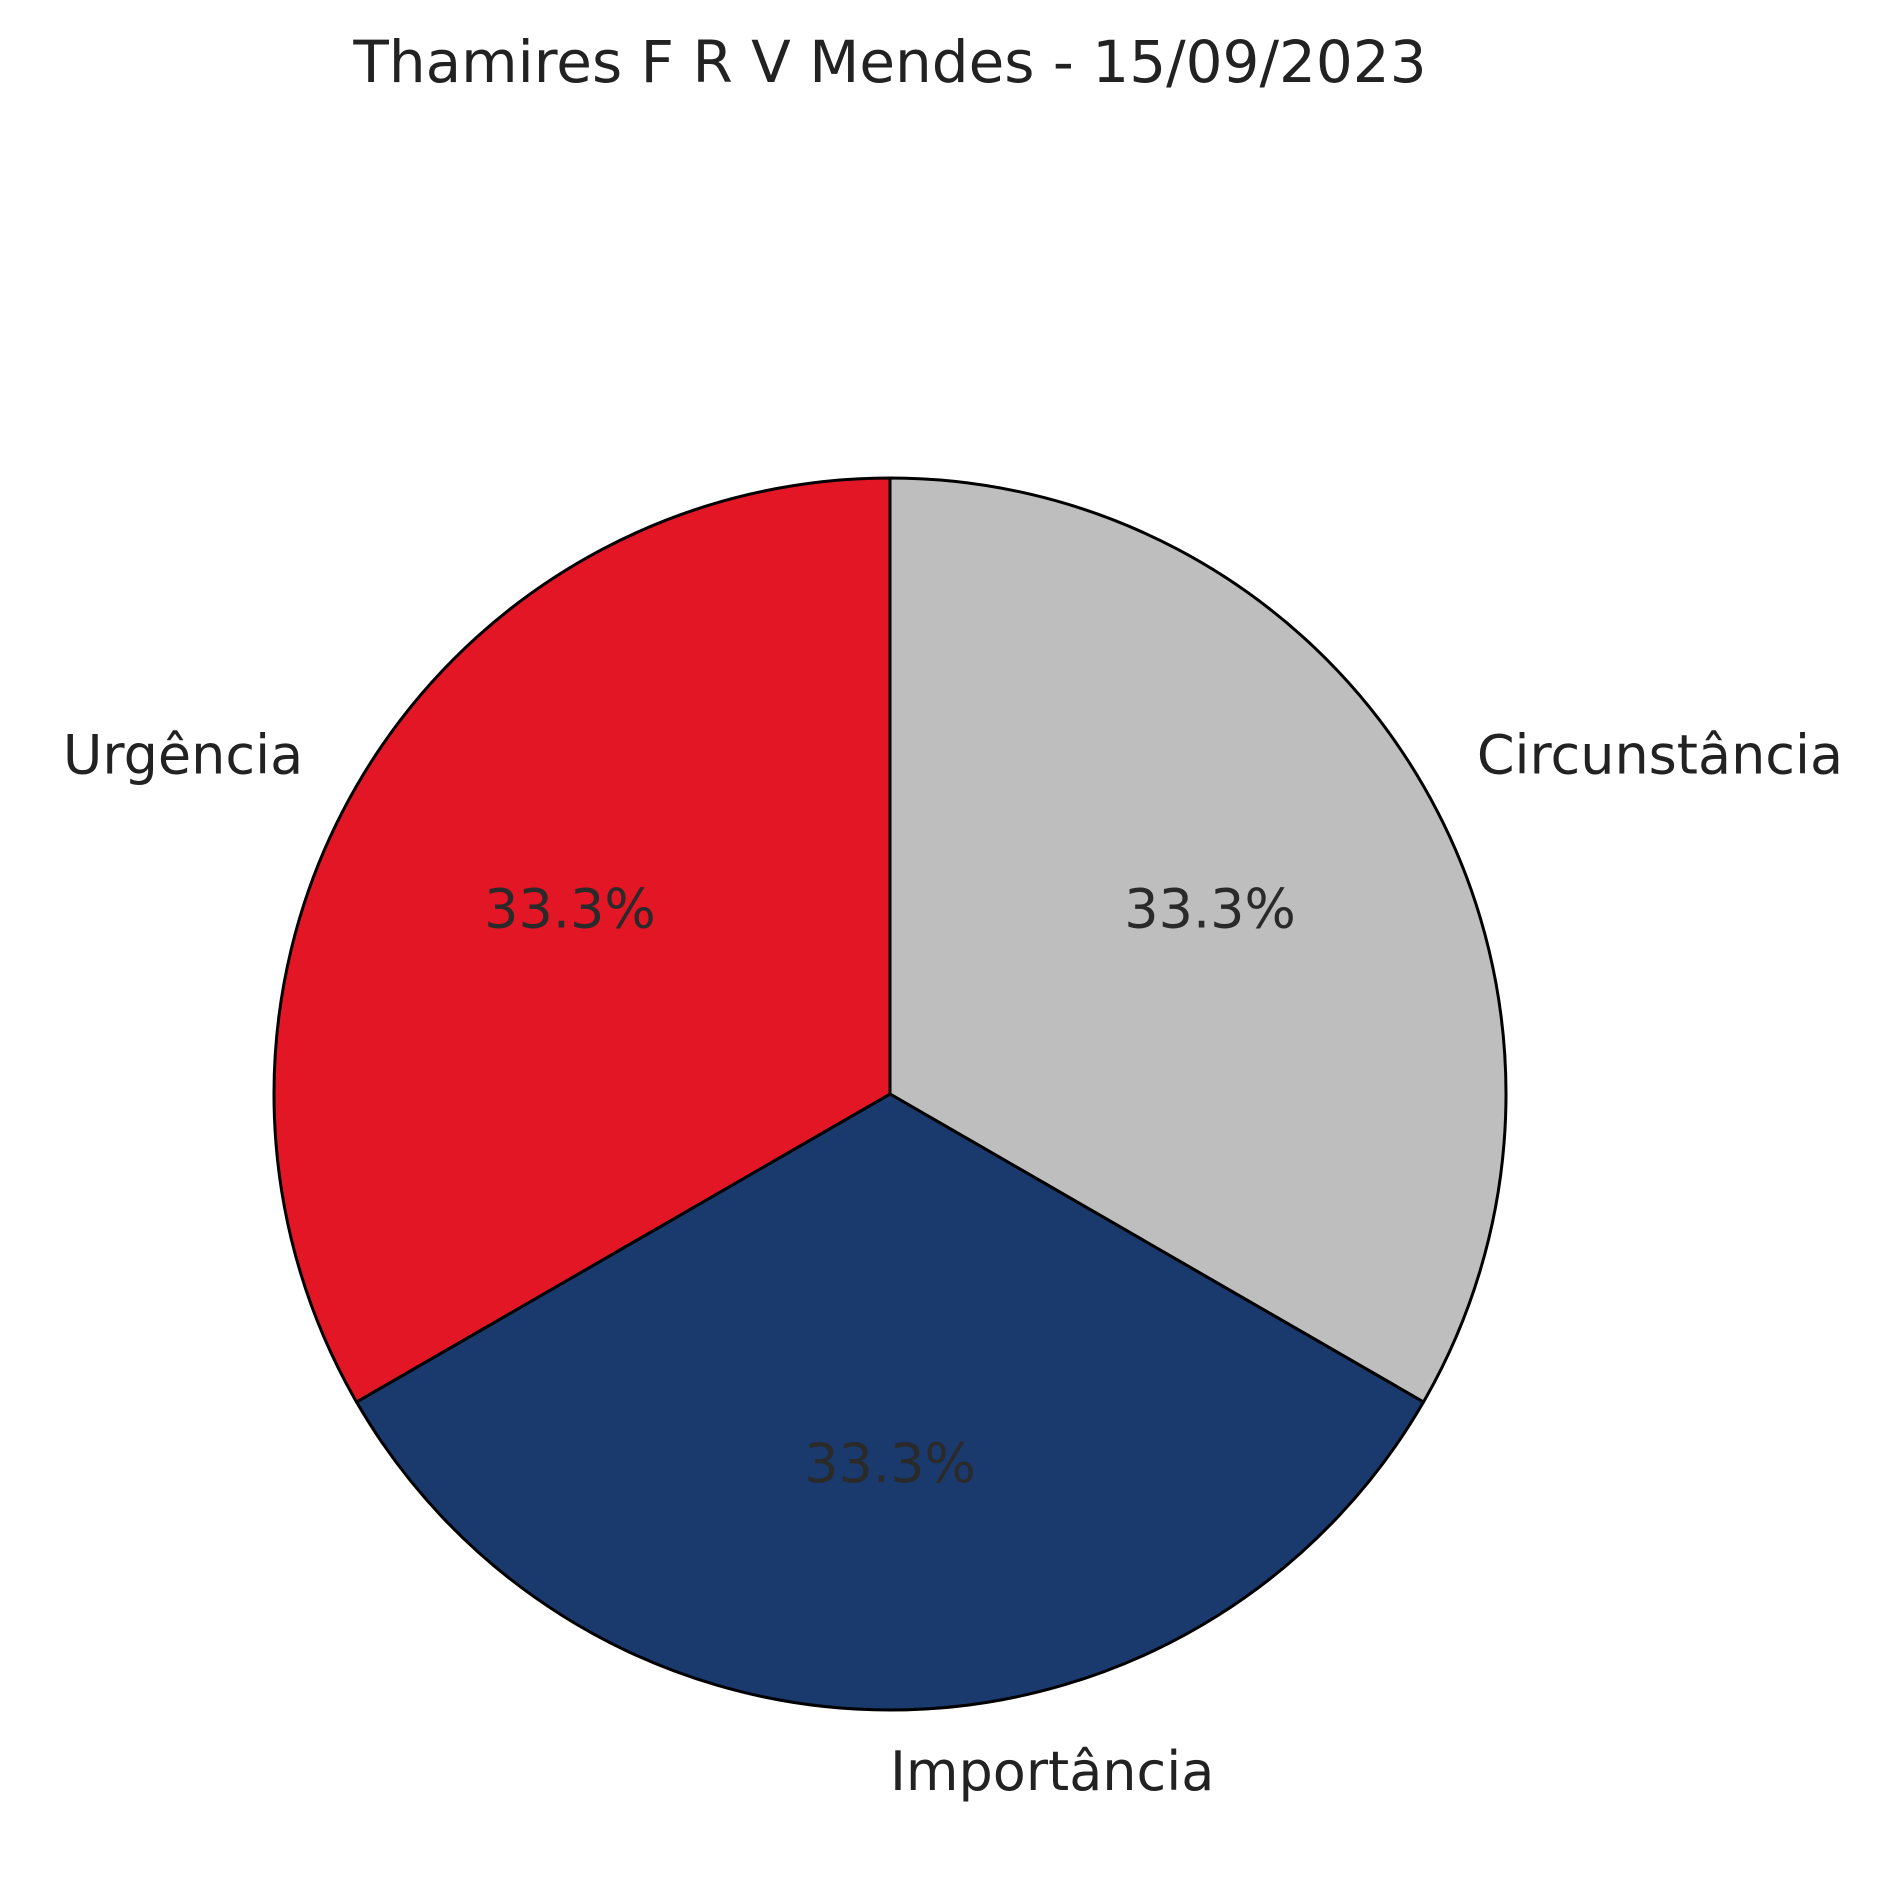 The width and height of the screenshot is (1903, 1885). I want to click on percent-label-3: 33.3%, so click(570, 909).